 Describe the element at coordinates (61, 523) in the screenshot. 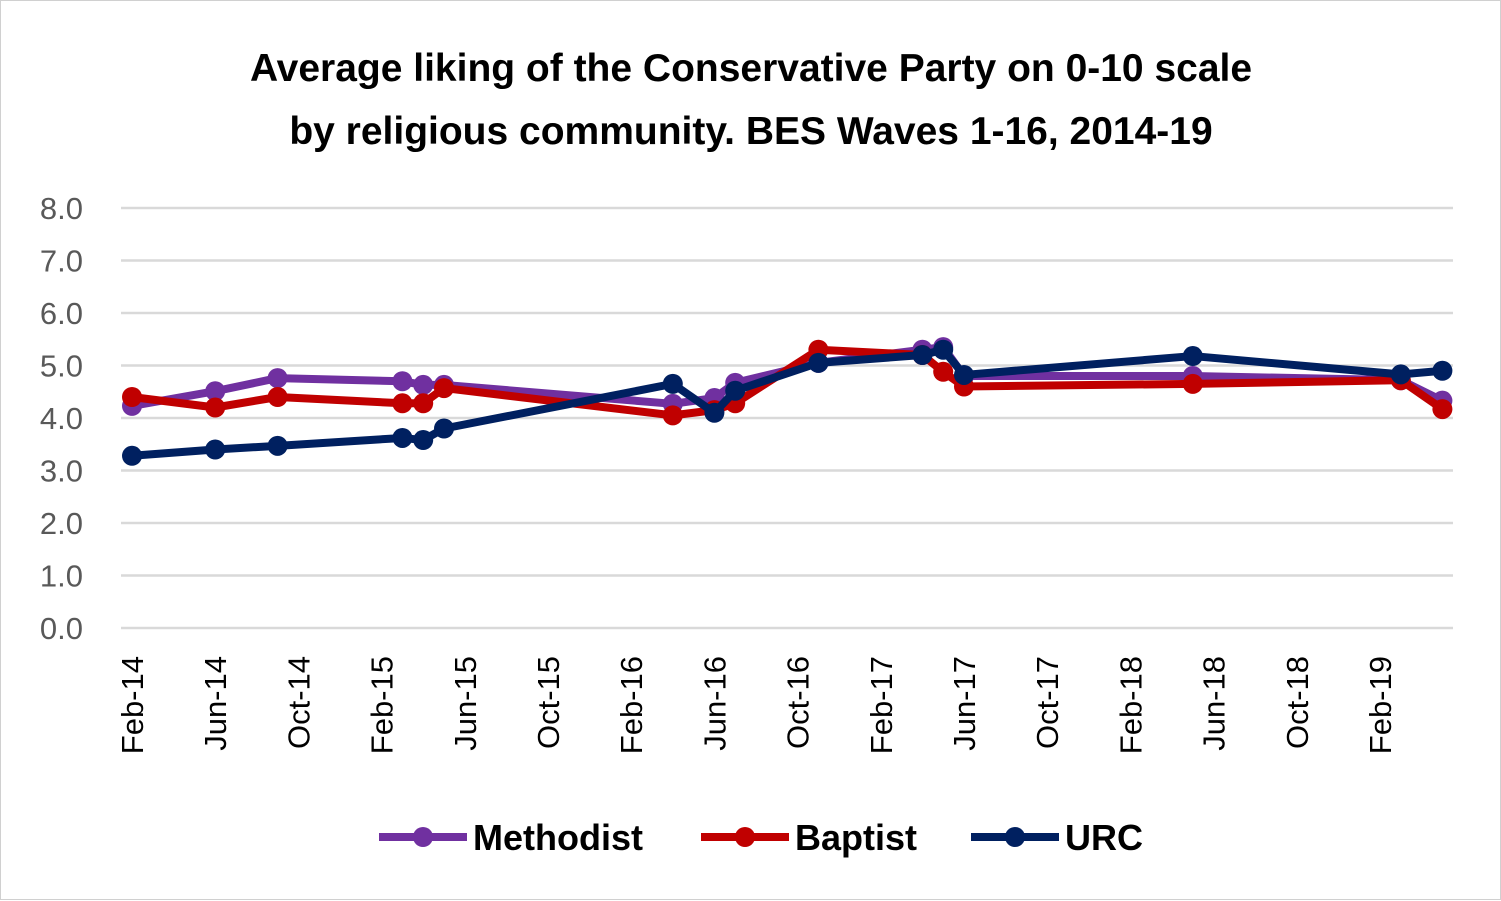

I see `y-tick-label: 2.0` at that location.